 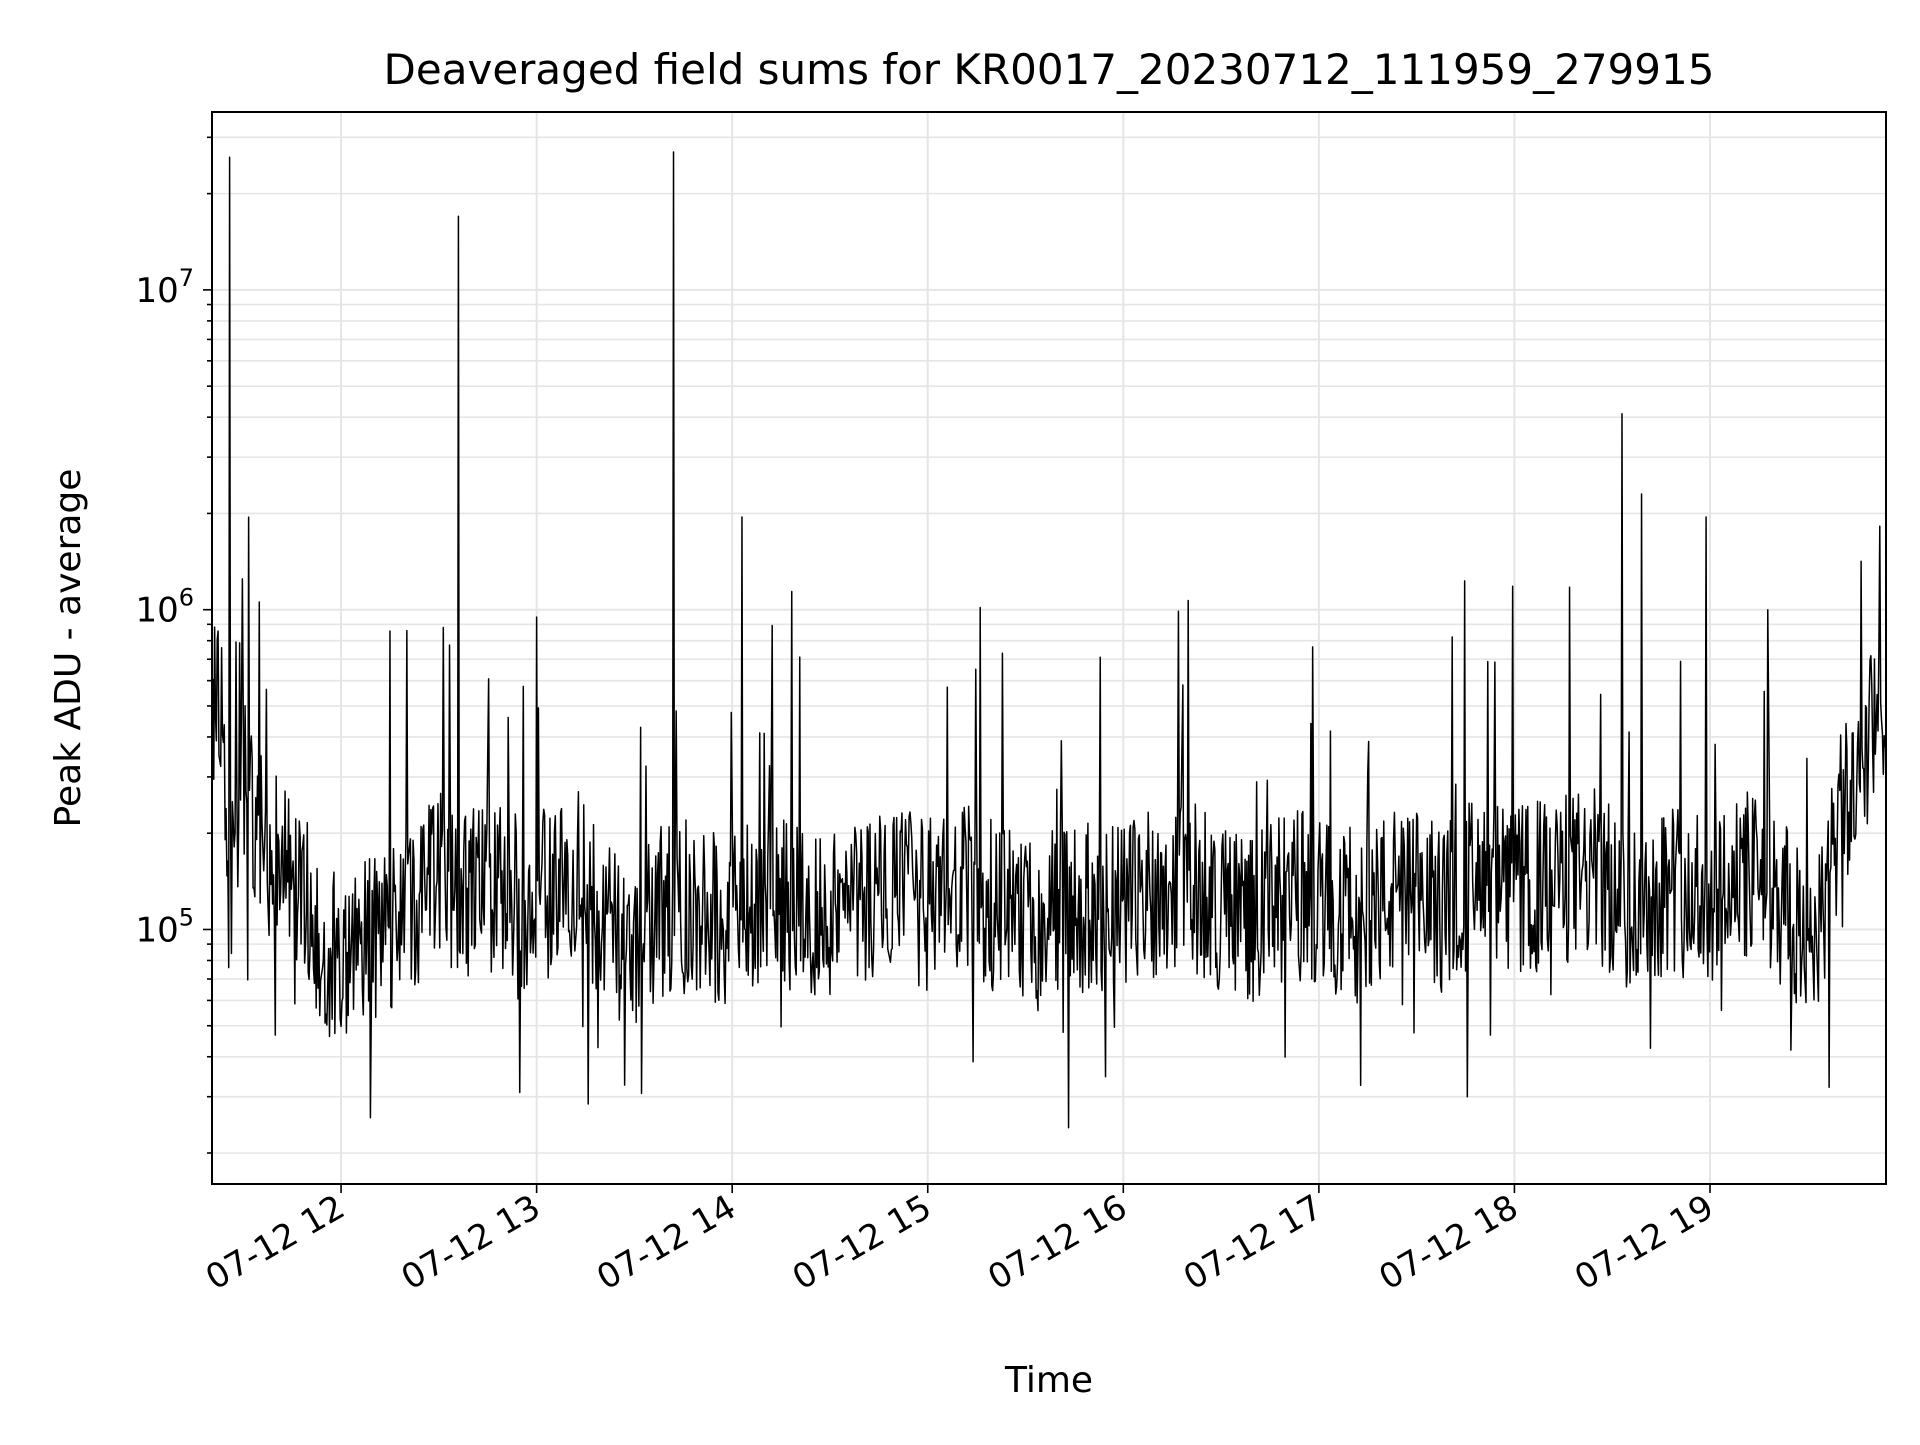 What do you see at coordinates (68, 648) in the screenshot?
I see `y-axis-label: Peak ADU - average` at bounding box center [68, 648].